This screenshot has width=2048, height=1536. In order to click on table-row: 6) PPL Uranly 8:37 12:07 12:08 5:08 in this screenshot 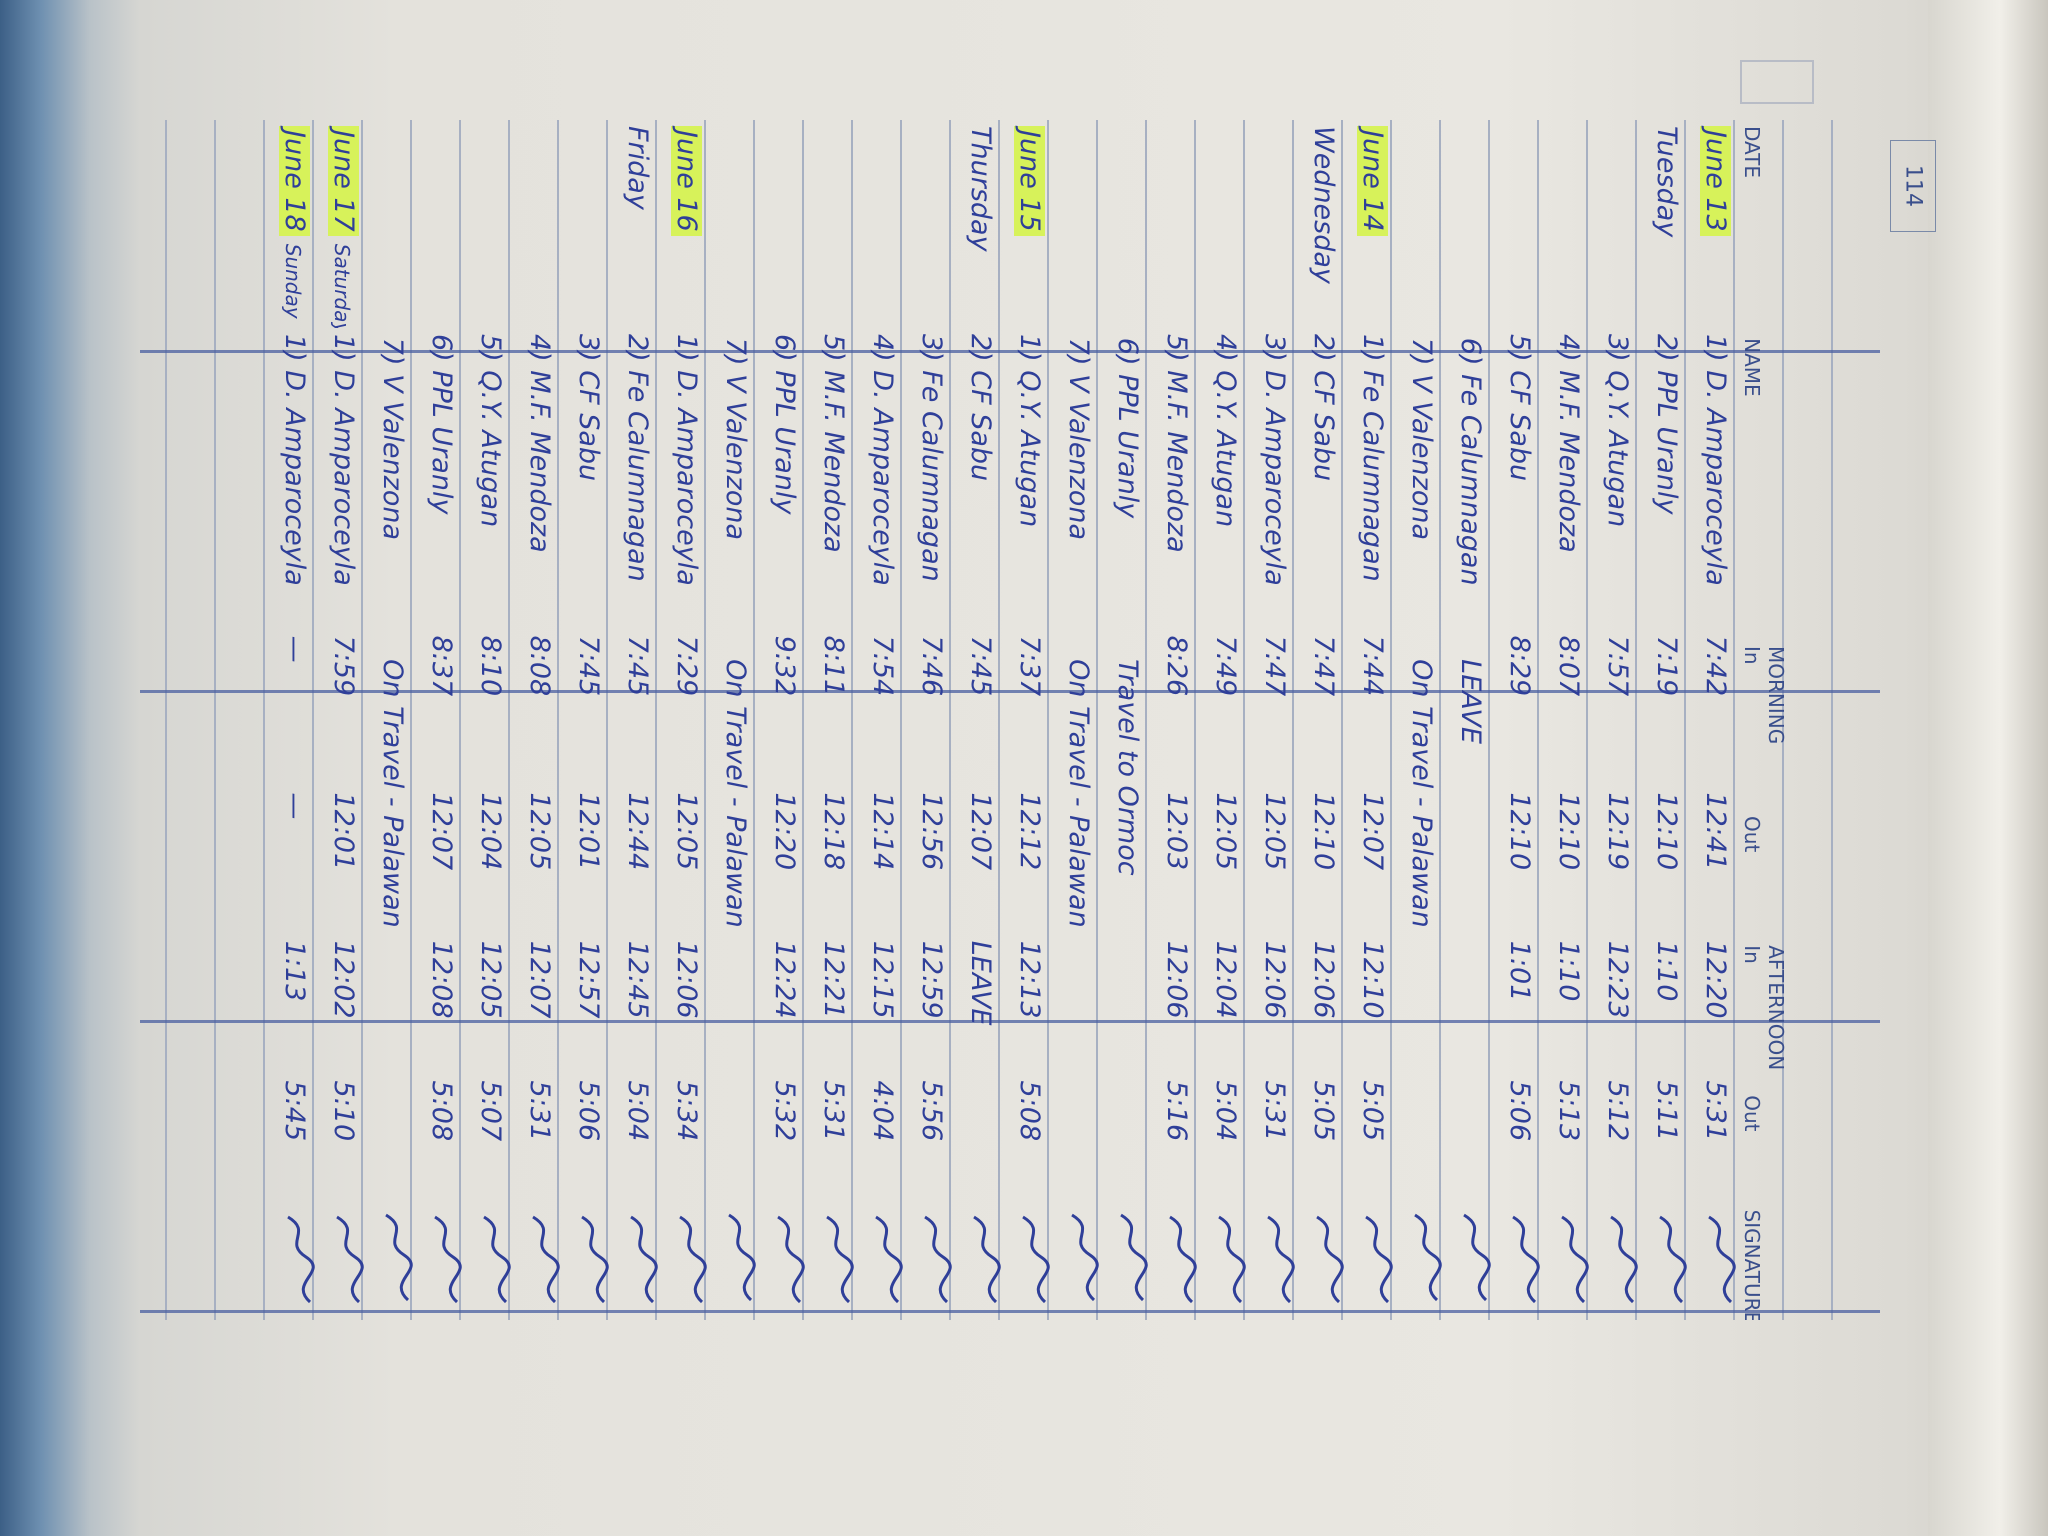, I will do `click(441, 720)`.